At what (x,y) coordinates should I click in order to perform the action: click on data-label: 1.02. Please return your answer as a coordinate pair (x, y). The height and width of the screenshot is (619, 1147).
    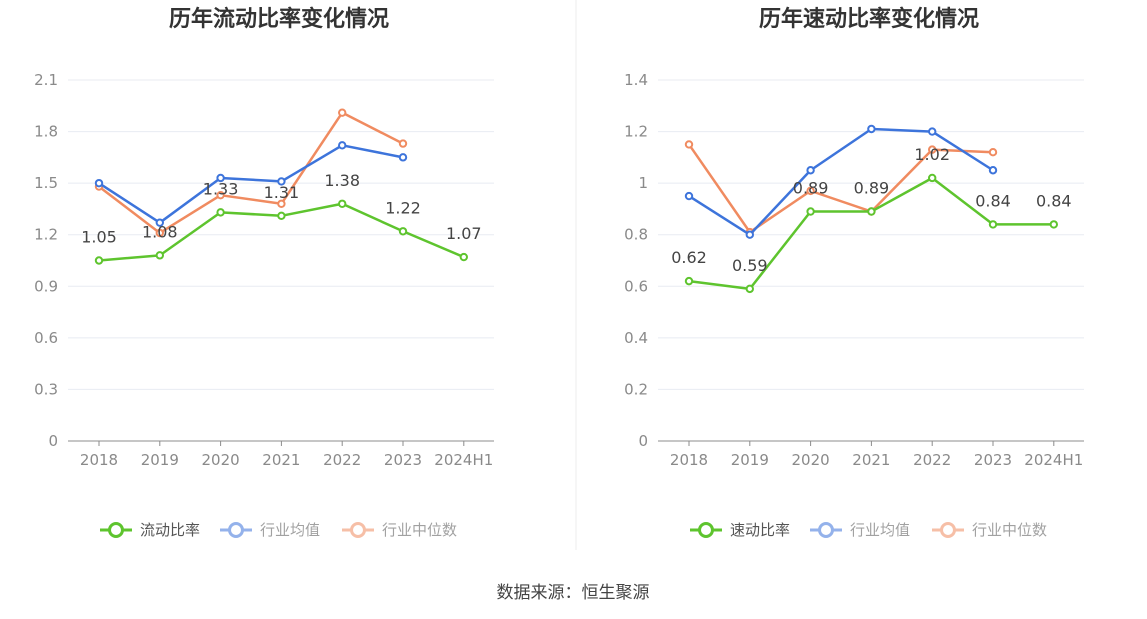
    Looking at the image, I should click on (932, 154).